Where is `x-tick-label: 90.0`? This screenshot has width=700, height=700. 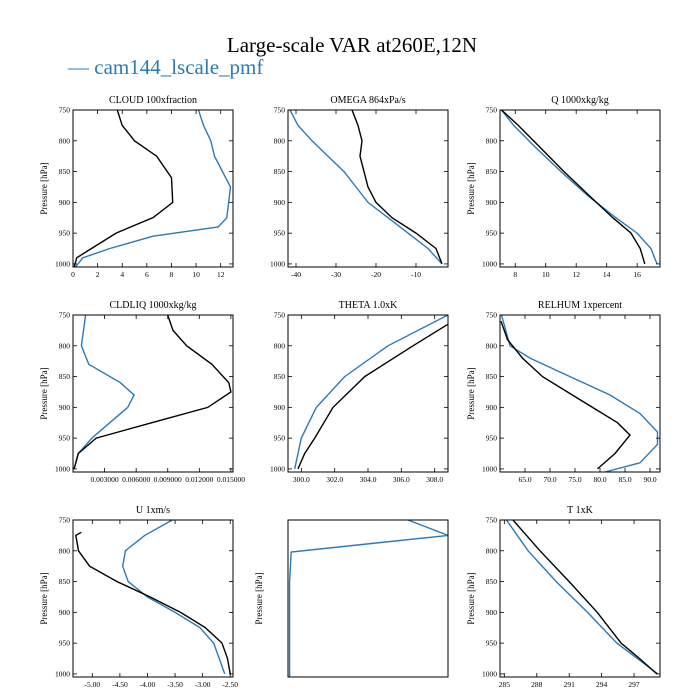
x-tick-label: 90.0 is located at coordinates (649, 479).